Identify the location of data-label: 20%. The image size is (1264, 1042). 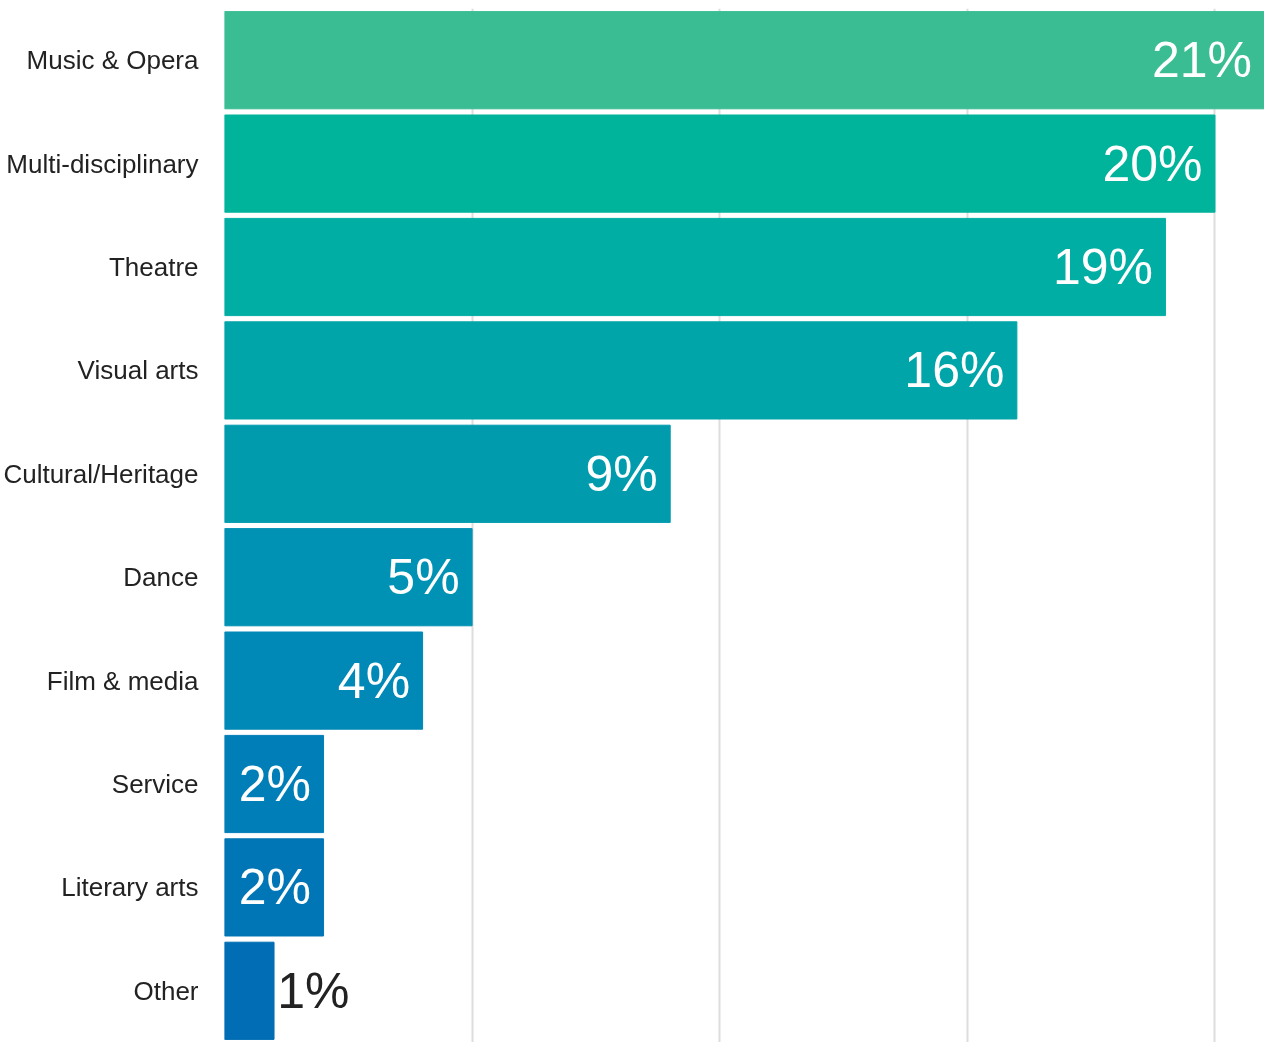
(1152, 163).